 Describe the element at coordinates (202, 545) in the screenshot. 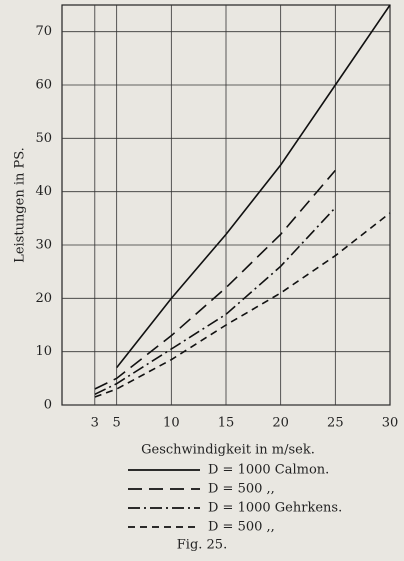

I see `caption: Fig. 25.` at that location.